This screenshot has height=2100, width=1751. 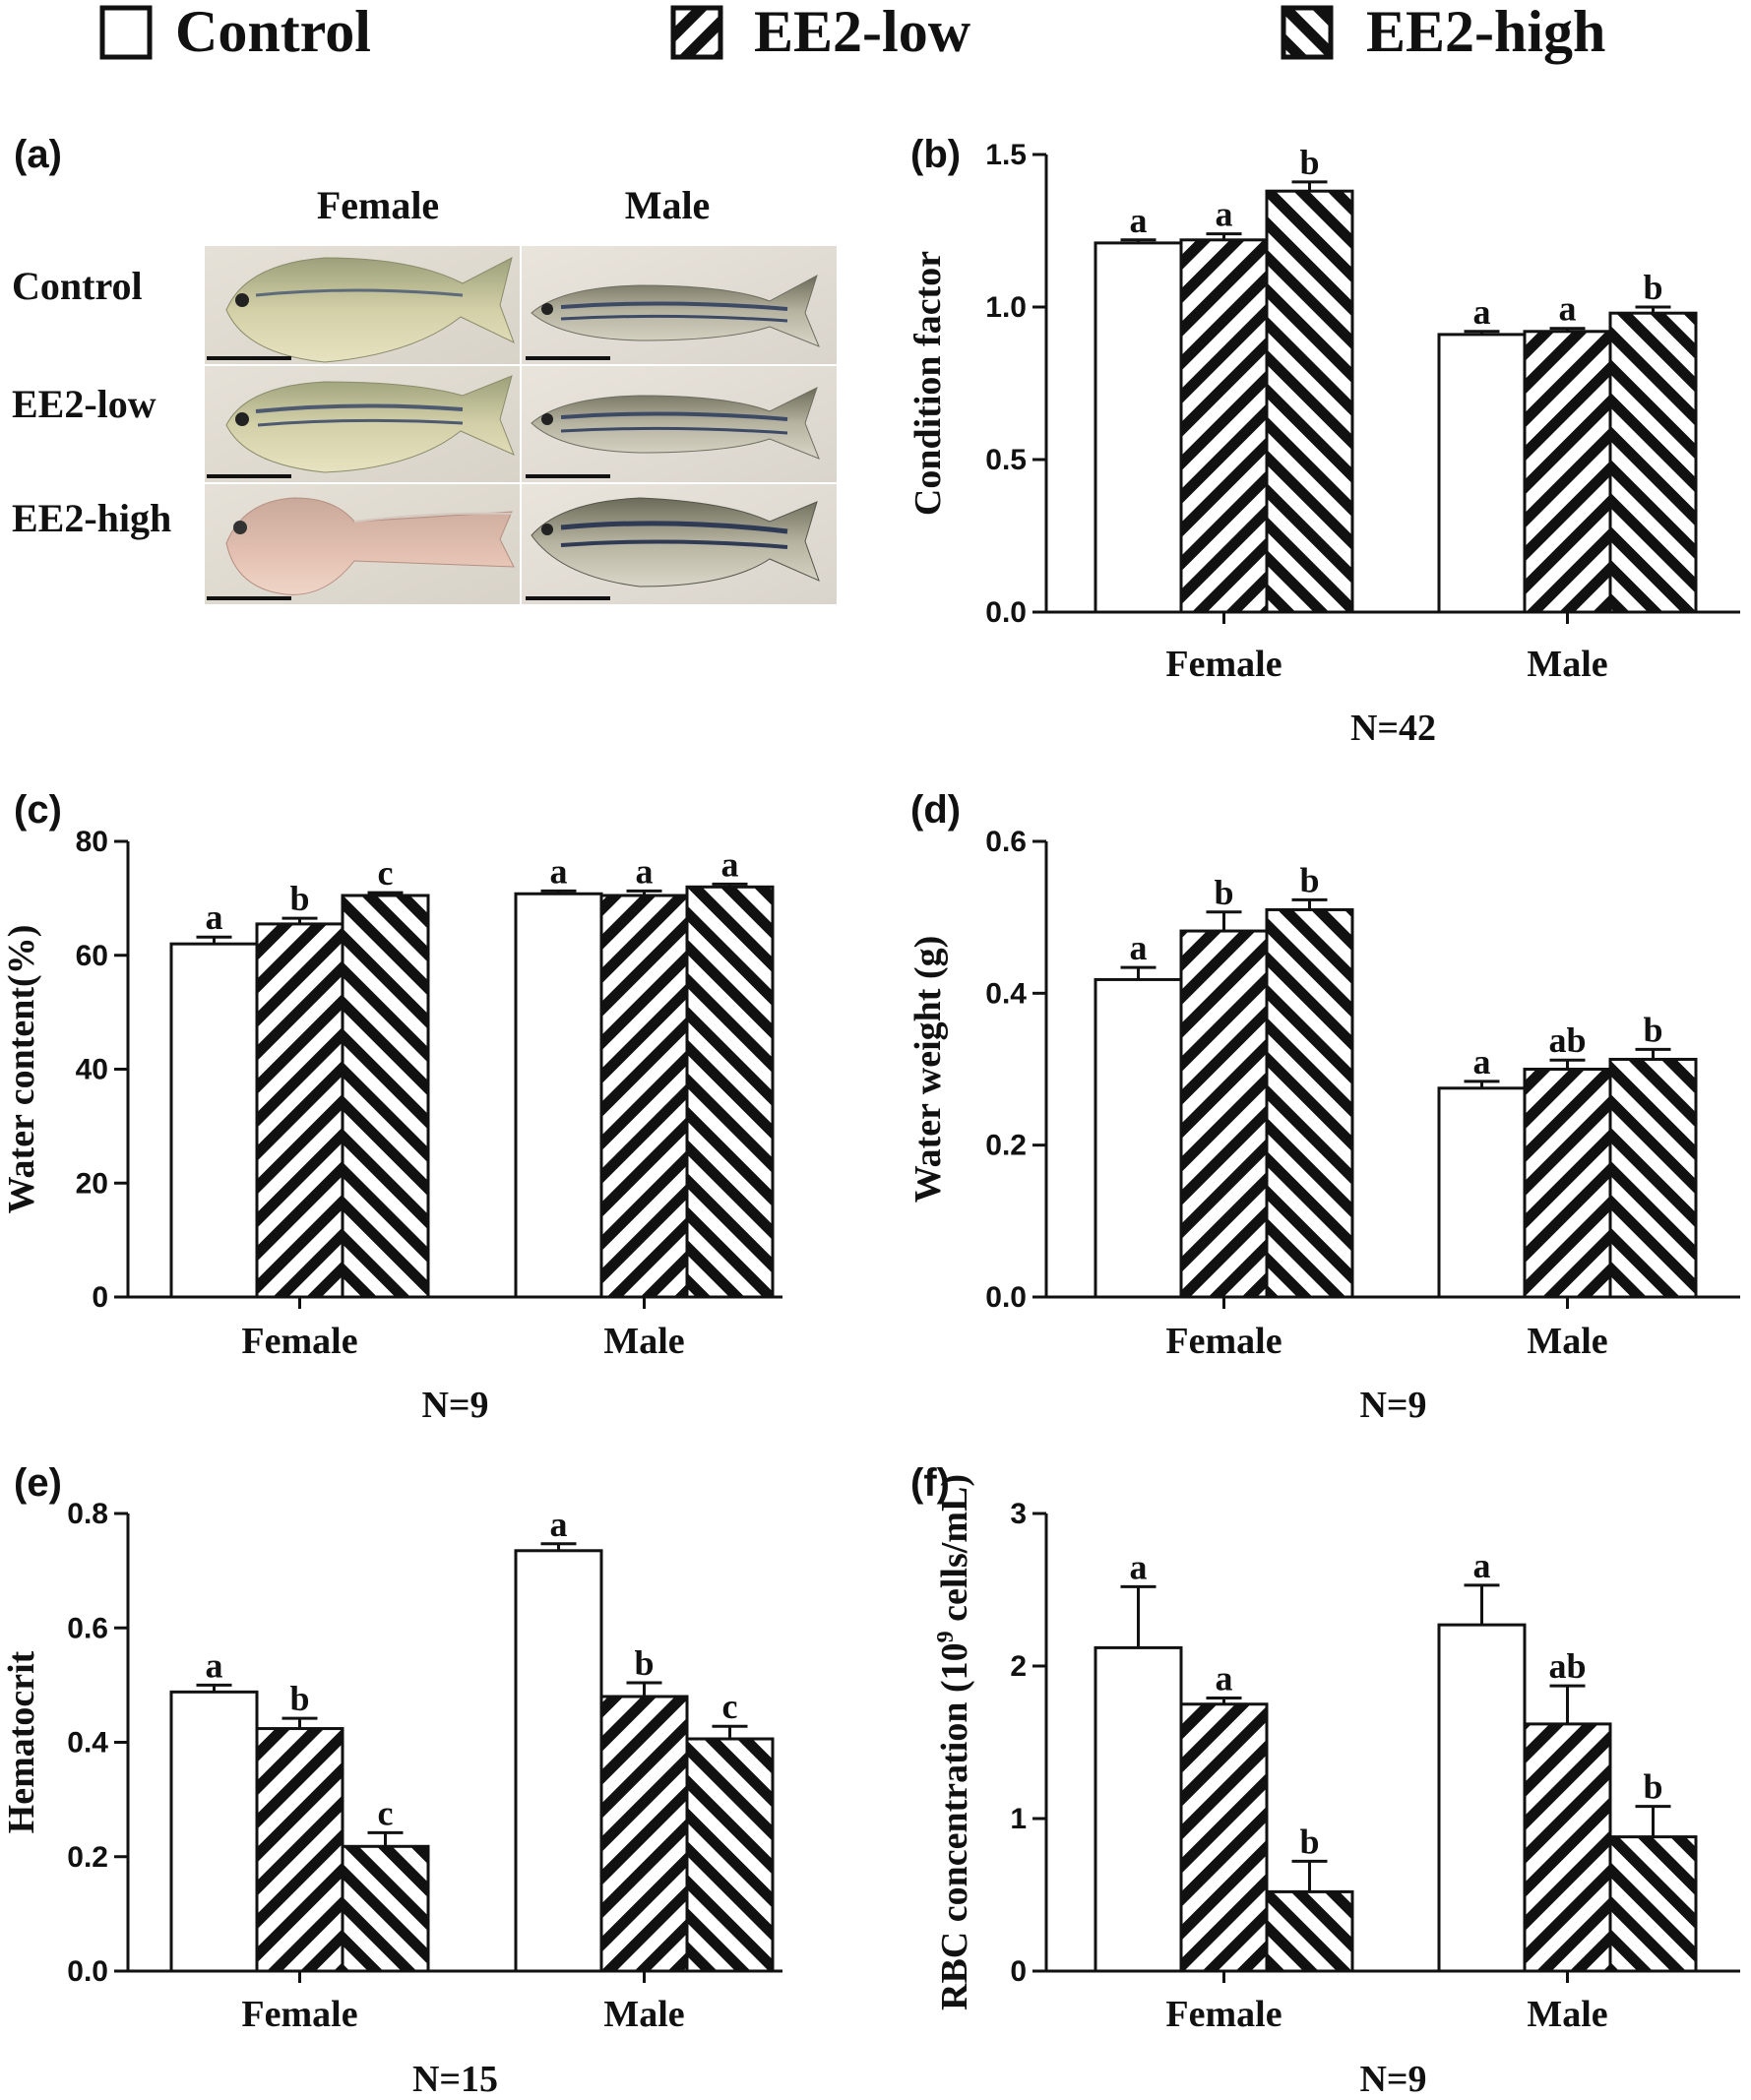 What do you see at coordinates (679, 544) in the screenshot?
I see `photo-male-ee2-high` at bounding box center [679, 544].